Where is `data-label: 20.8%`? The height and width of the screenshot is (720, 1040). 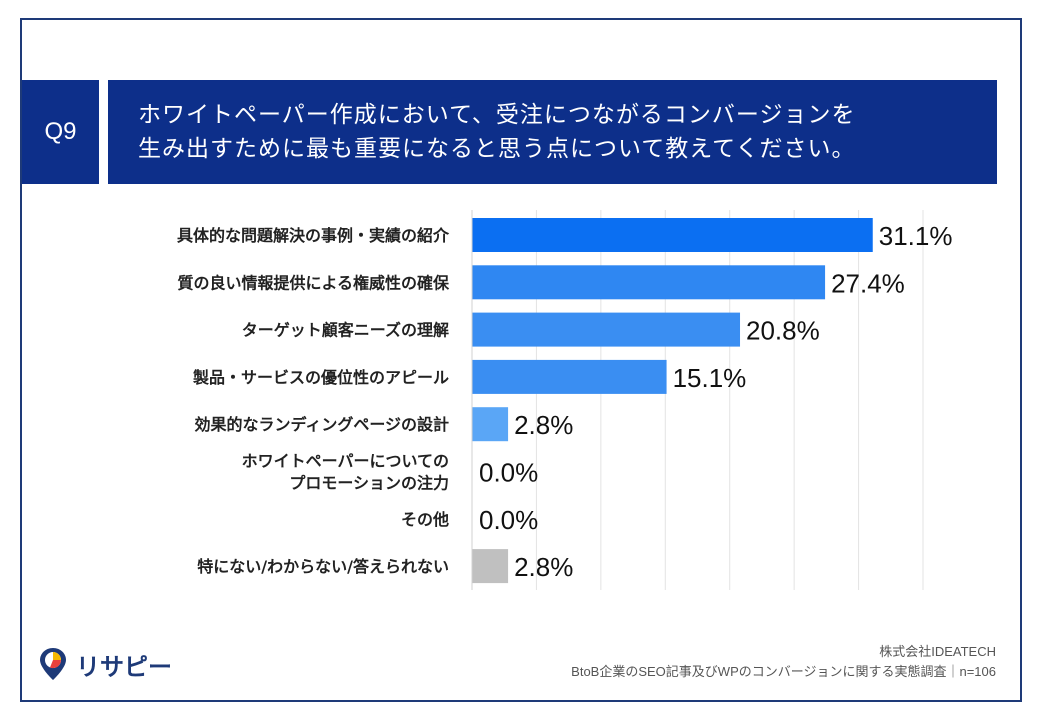
data-label: 20.8% is located at coordinates (783, 331).